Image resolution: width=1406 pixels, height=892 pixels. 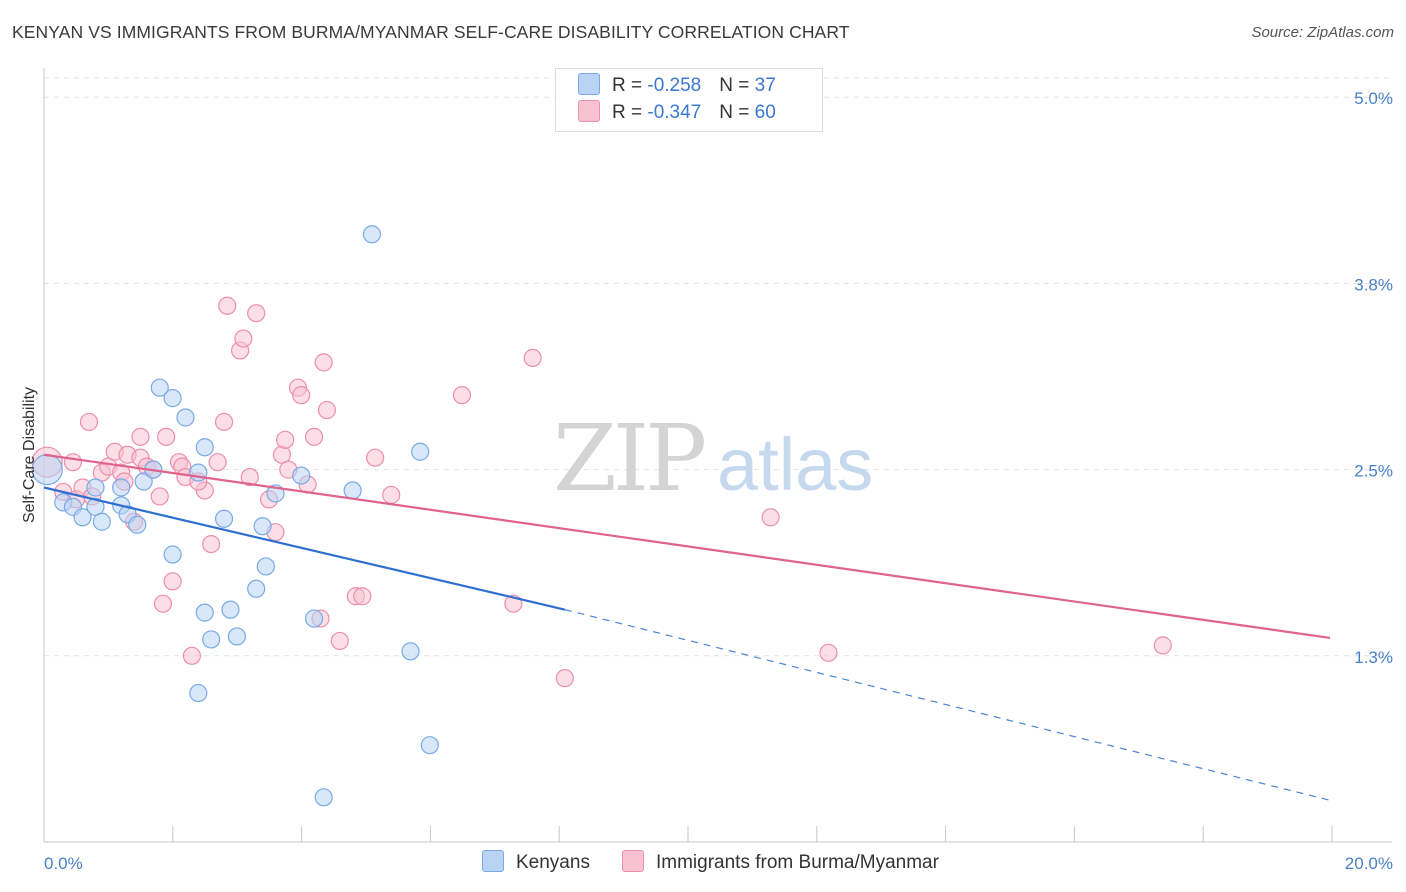 What do you see at coordinates (765, 112) in the screenshot?
I see `legend-n-value: 60` at bounding box center [765, 112].